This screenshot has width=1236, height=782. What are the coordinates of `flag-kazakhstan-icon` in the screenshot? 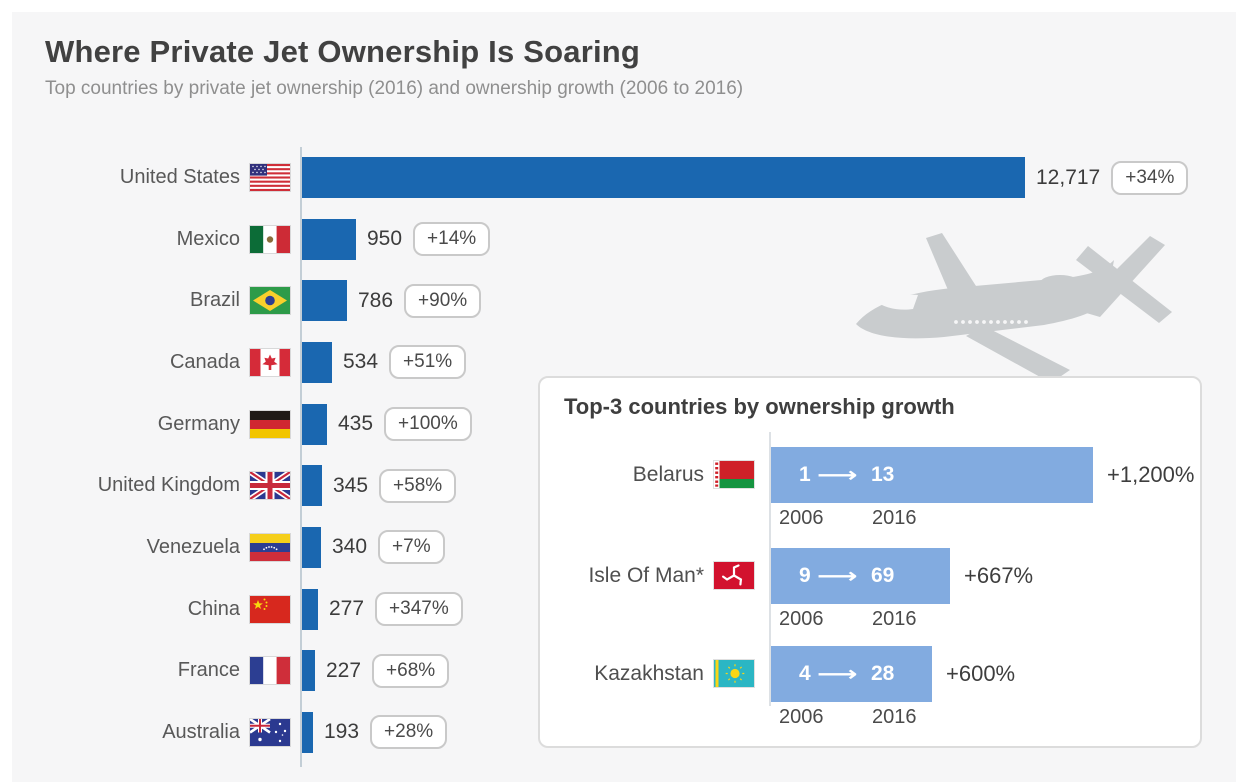 It's located at (734, 673).